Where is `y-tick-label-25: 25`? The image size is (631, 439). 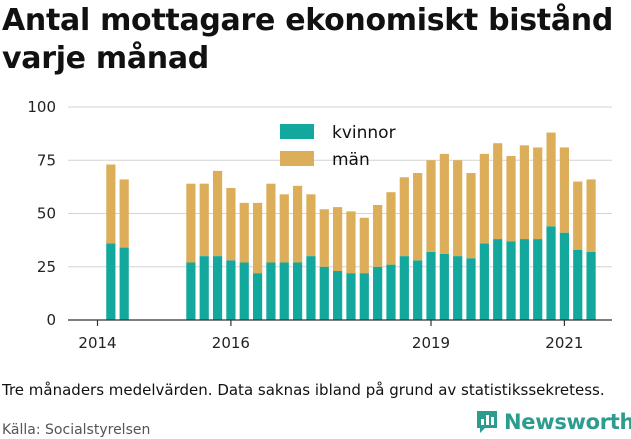
y-tick-label-25: 25 is located at coordinates (46, 267).